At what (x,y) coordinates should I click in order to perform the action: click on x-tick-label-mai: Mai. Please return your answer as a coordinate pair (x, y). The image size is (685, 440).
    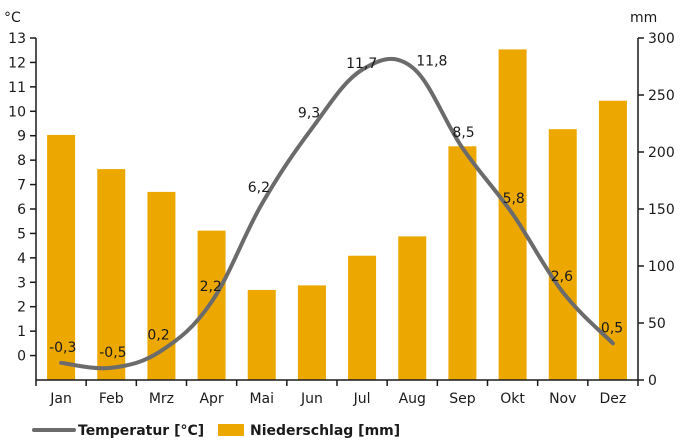
    Looking at the image, I should click on (261, 399).